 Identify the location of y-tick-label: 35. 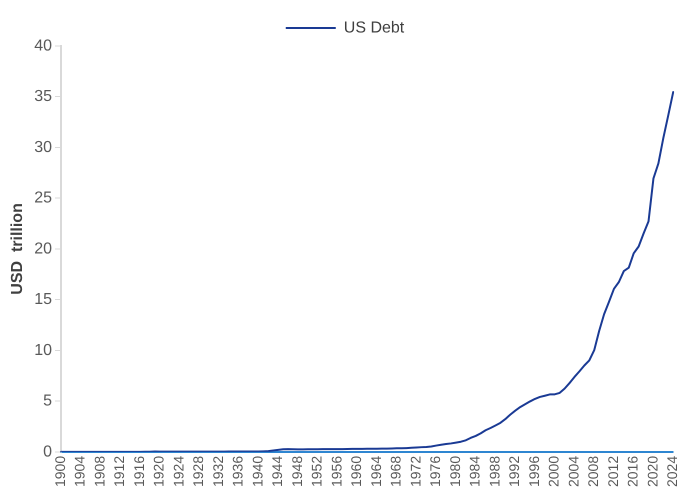
(43, 97).